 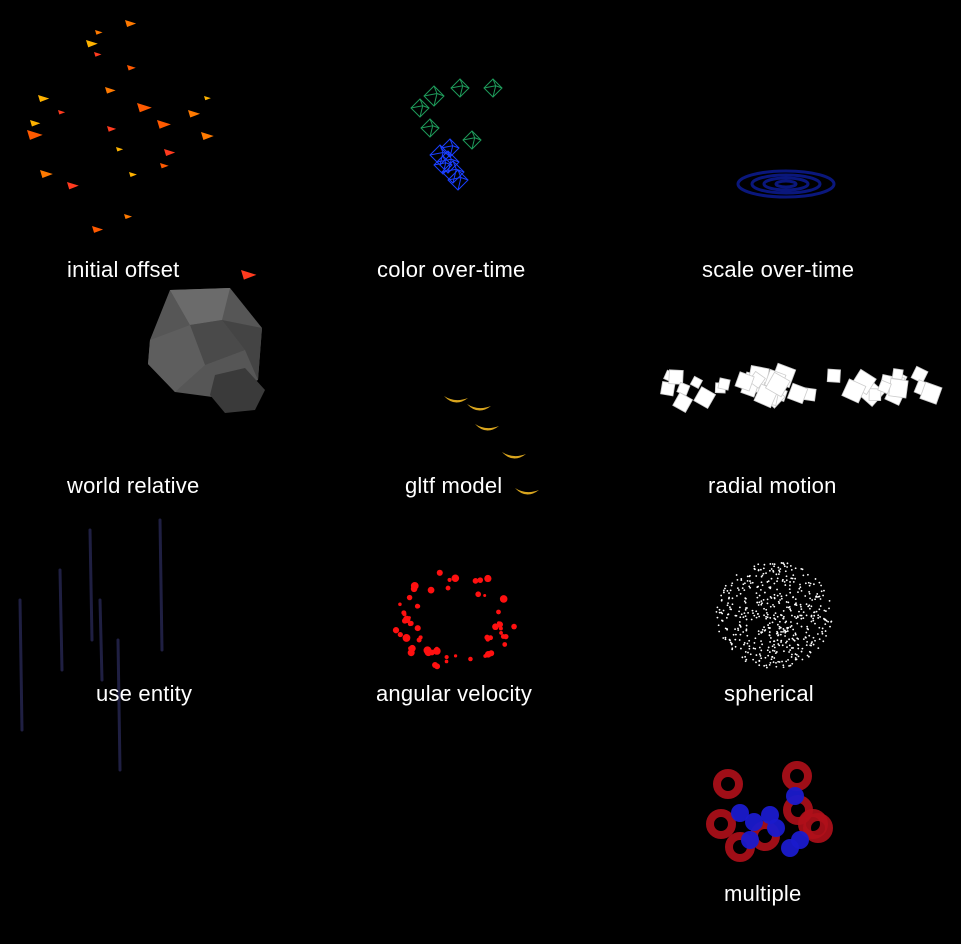 What do you see at coordinates (770, 815) in the screenshot?
I see `sphere-particle` at bounding box center [770, 815].